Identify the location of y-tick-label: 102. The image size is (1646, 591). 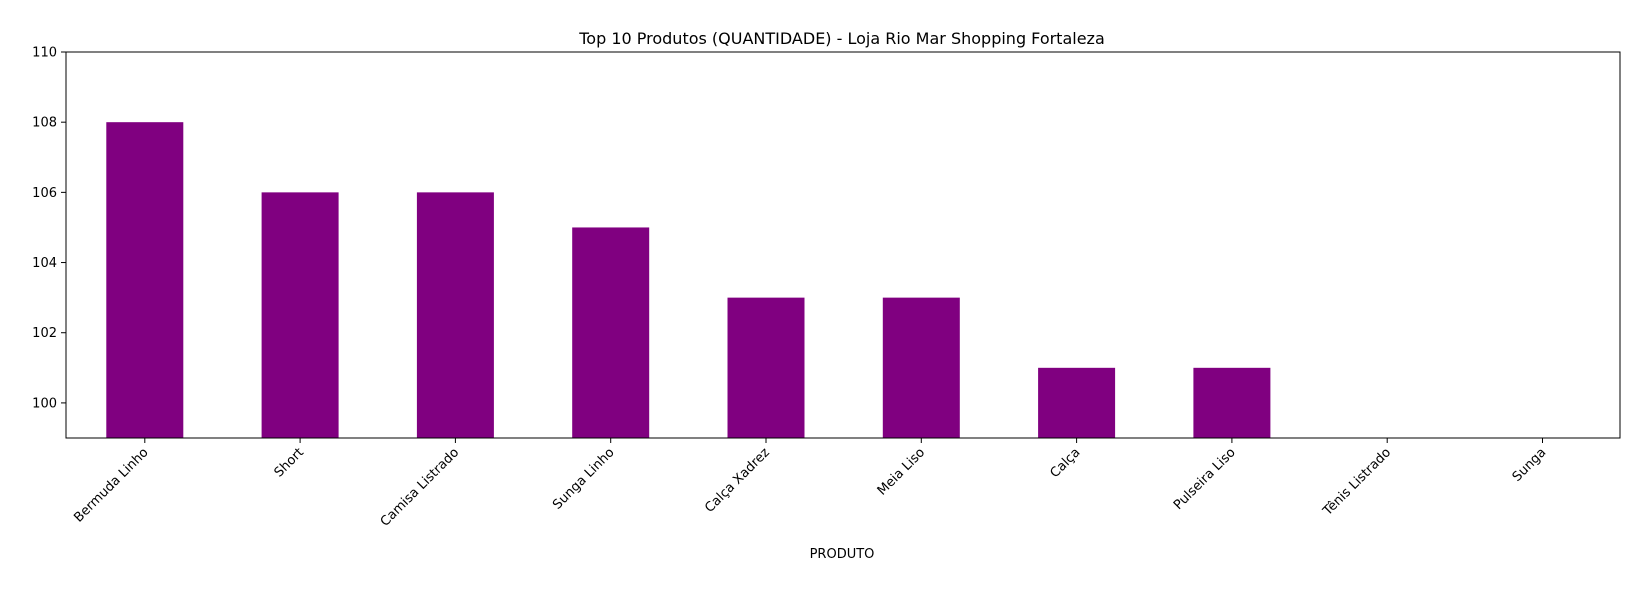
(44, 333).